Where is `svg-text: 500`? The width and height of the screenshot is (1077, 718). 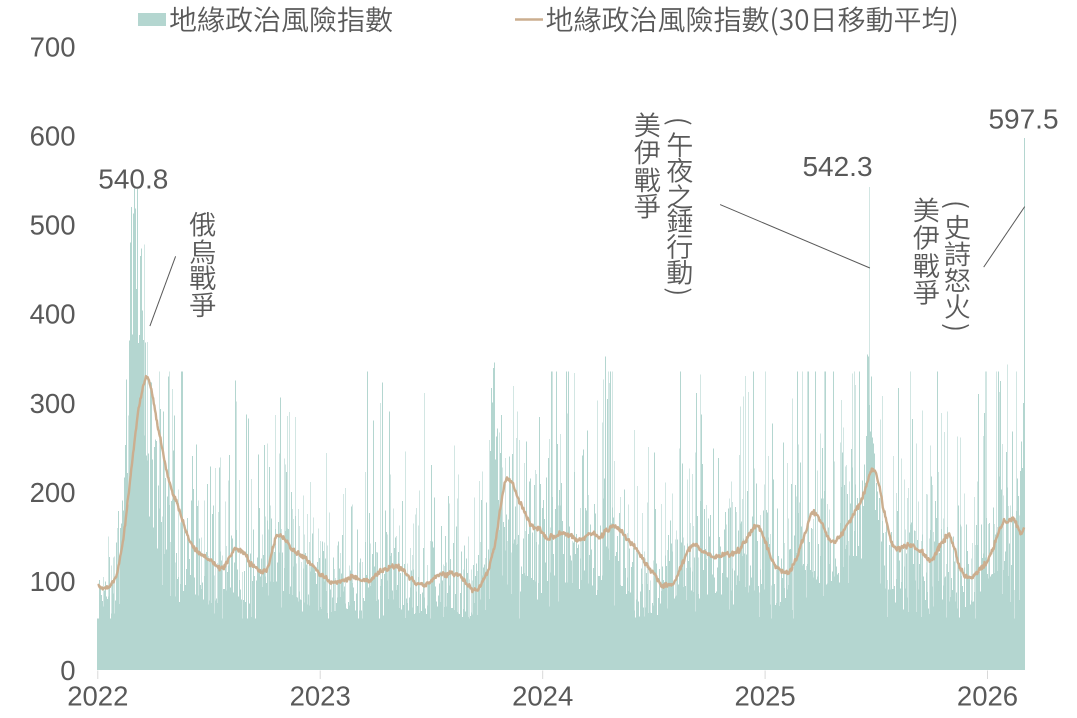 svg-text: 500 is located at coordinates (53, 225).